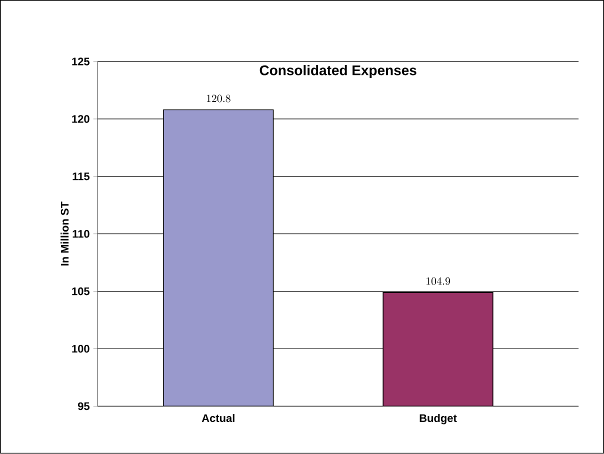 The height and width of the screenshot is (454, 604). What do you see at coordinates (81, 349) in the screenshot?
I see `y-tick-label: 100` at bounding box center [81, 349].